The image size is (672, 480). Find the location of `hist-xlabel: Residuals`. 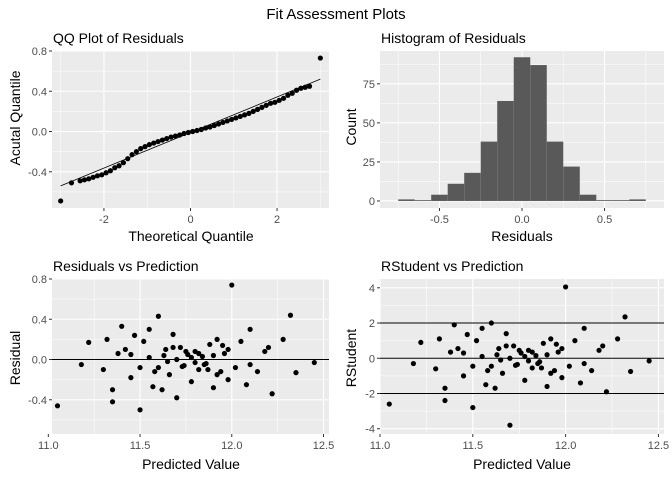

hist-xlabel: Residuals is located at coordinates (521, 236).